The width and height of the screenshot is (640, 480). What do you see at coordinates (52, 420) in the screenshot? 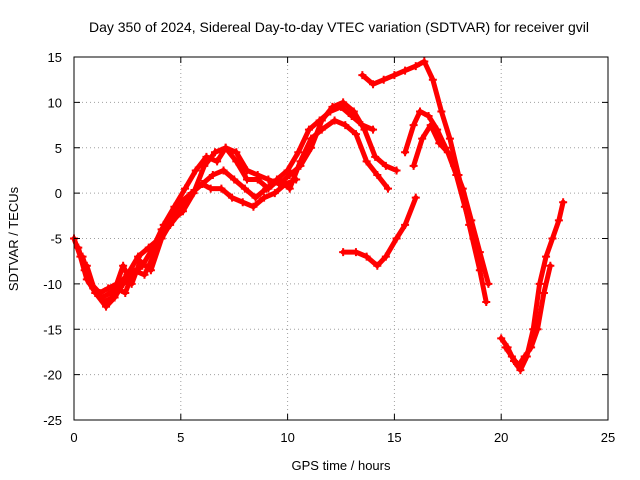
I see `y-tick-label: -25` at bounding box center [52, 420].